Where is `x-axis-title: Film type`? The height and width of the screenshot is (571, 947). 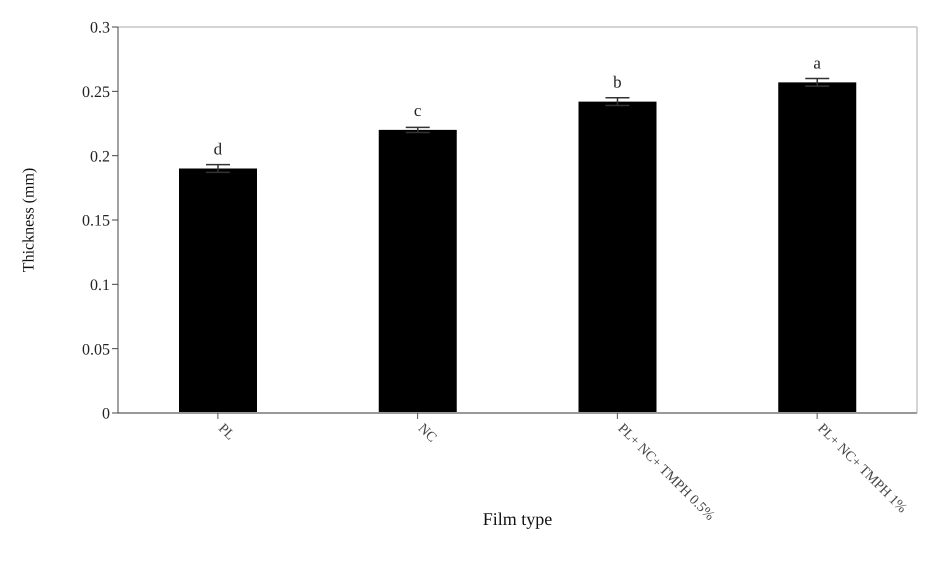
x-axis-title: Film type is located at coordinates (517, 519).